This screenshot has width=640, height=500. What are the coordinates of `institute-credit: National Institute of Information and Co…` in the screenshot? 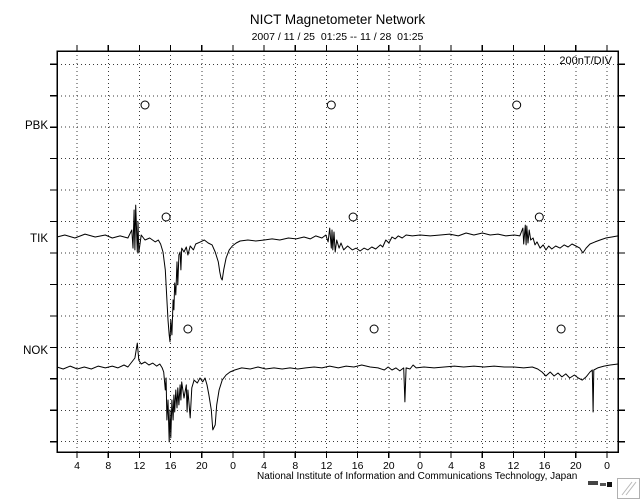 It's located at (417, 476).